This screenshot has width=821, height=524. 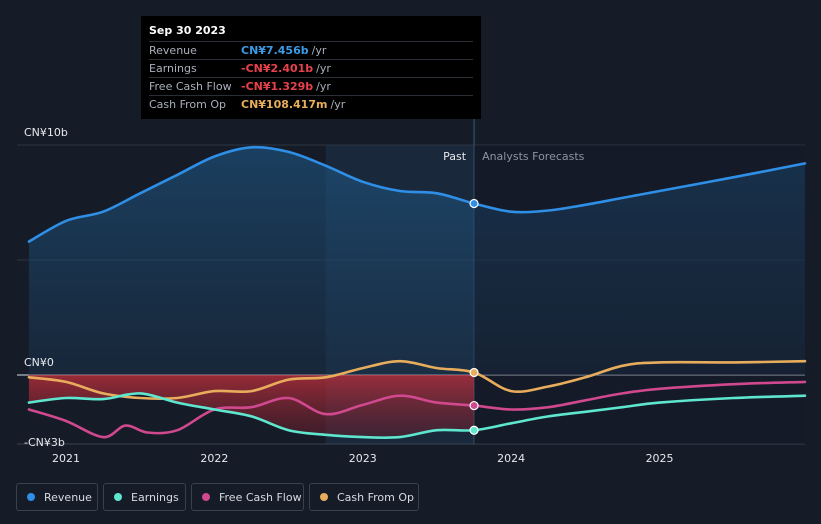 I want to click on x-tick-label: 2021, so click(x=66, y=458).